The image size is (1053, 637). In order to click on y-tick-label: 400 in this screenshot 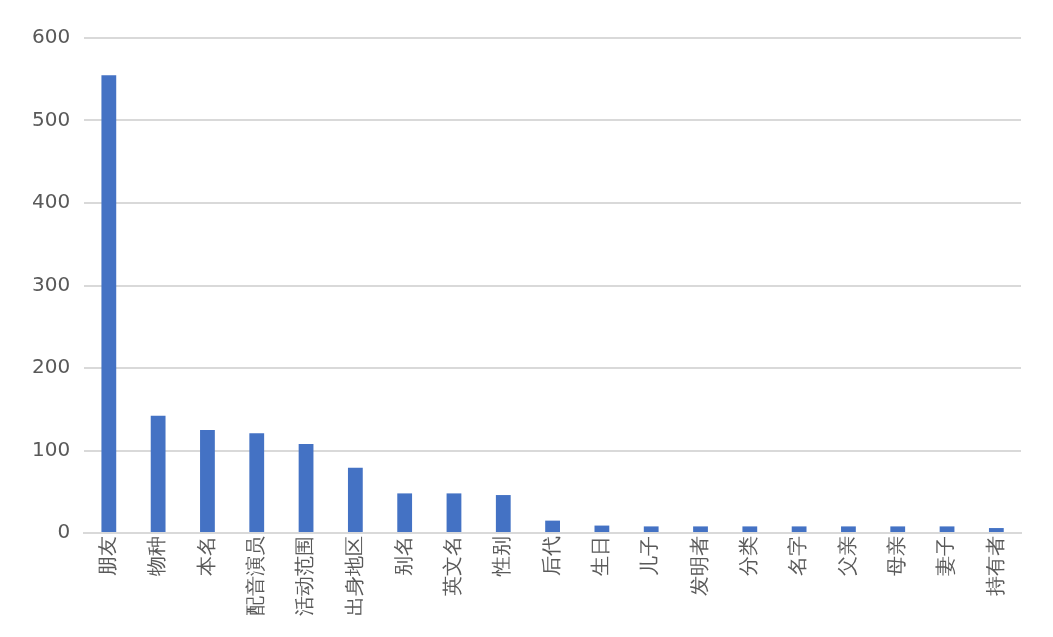, I will do `click(51, 201)`.